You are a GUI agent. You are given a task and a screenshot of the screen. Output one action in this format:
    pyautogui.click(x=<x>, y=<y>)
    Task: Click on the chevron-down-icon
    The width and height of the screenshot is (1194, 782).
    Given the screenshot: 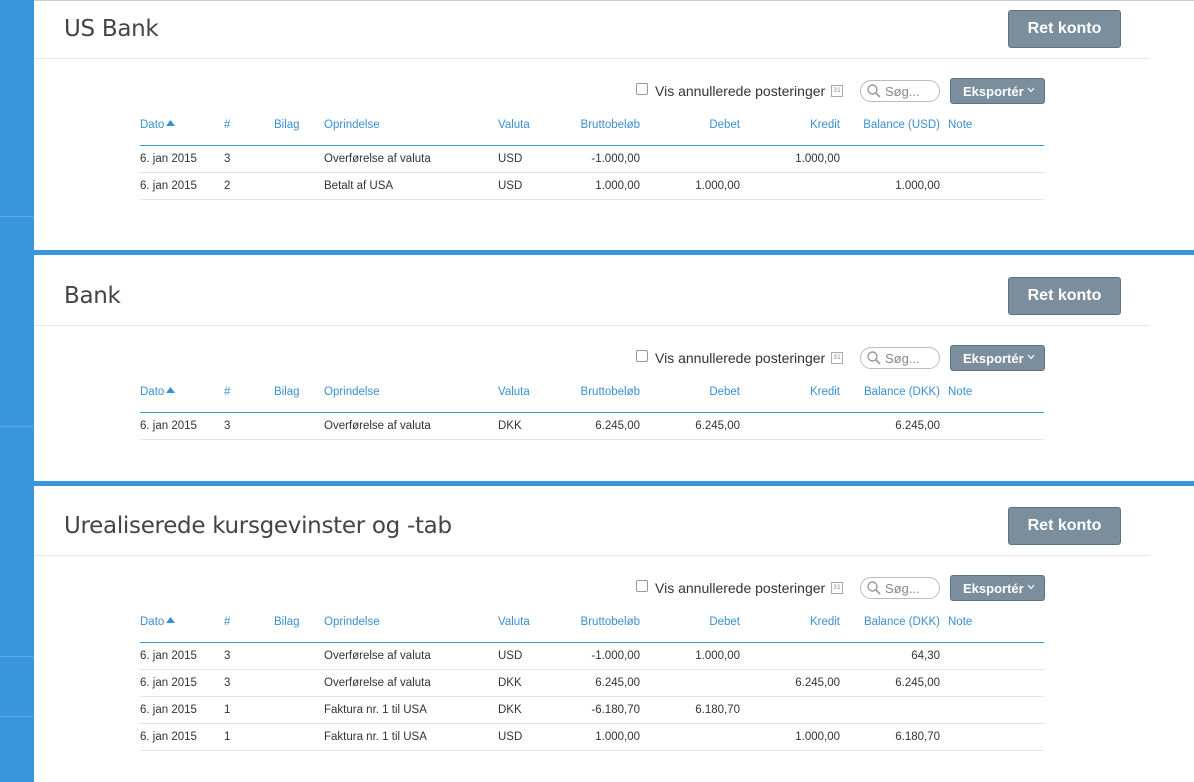 What is the action you would take?
    pyautogui.click(x=1031, y=587)
    